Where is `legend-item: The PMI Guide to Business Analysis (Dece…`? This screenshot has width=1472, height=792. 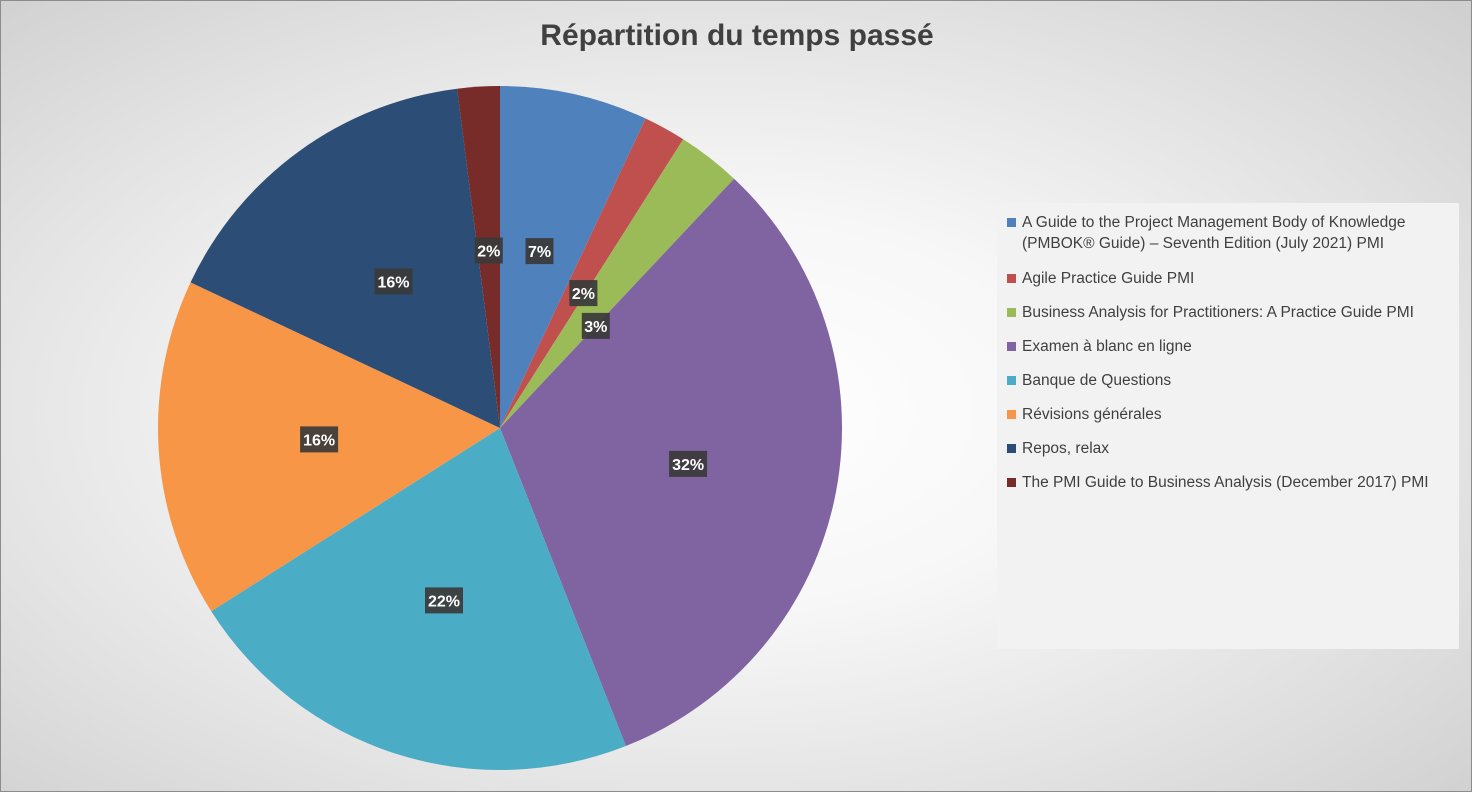 legend-item: The PMI Guide to Business Analysis (Dece… is located at coordinates (1233, 482).